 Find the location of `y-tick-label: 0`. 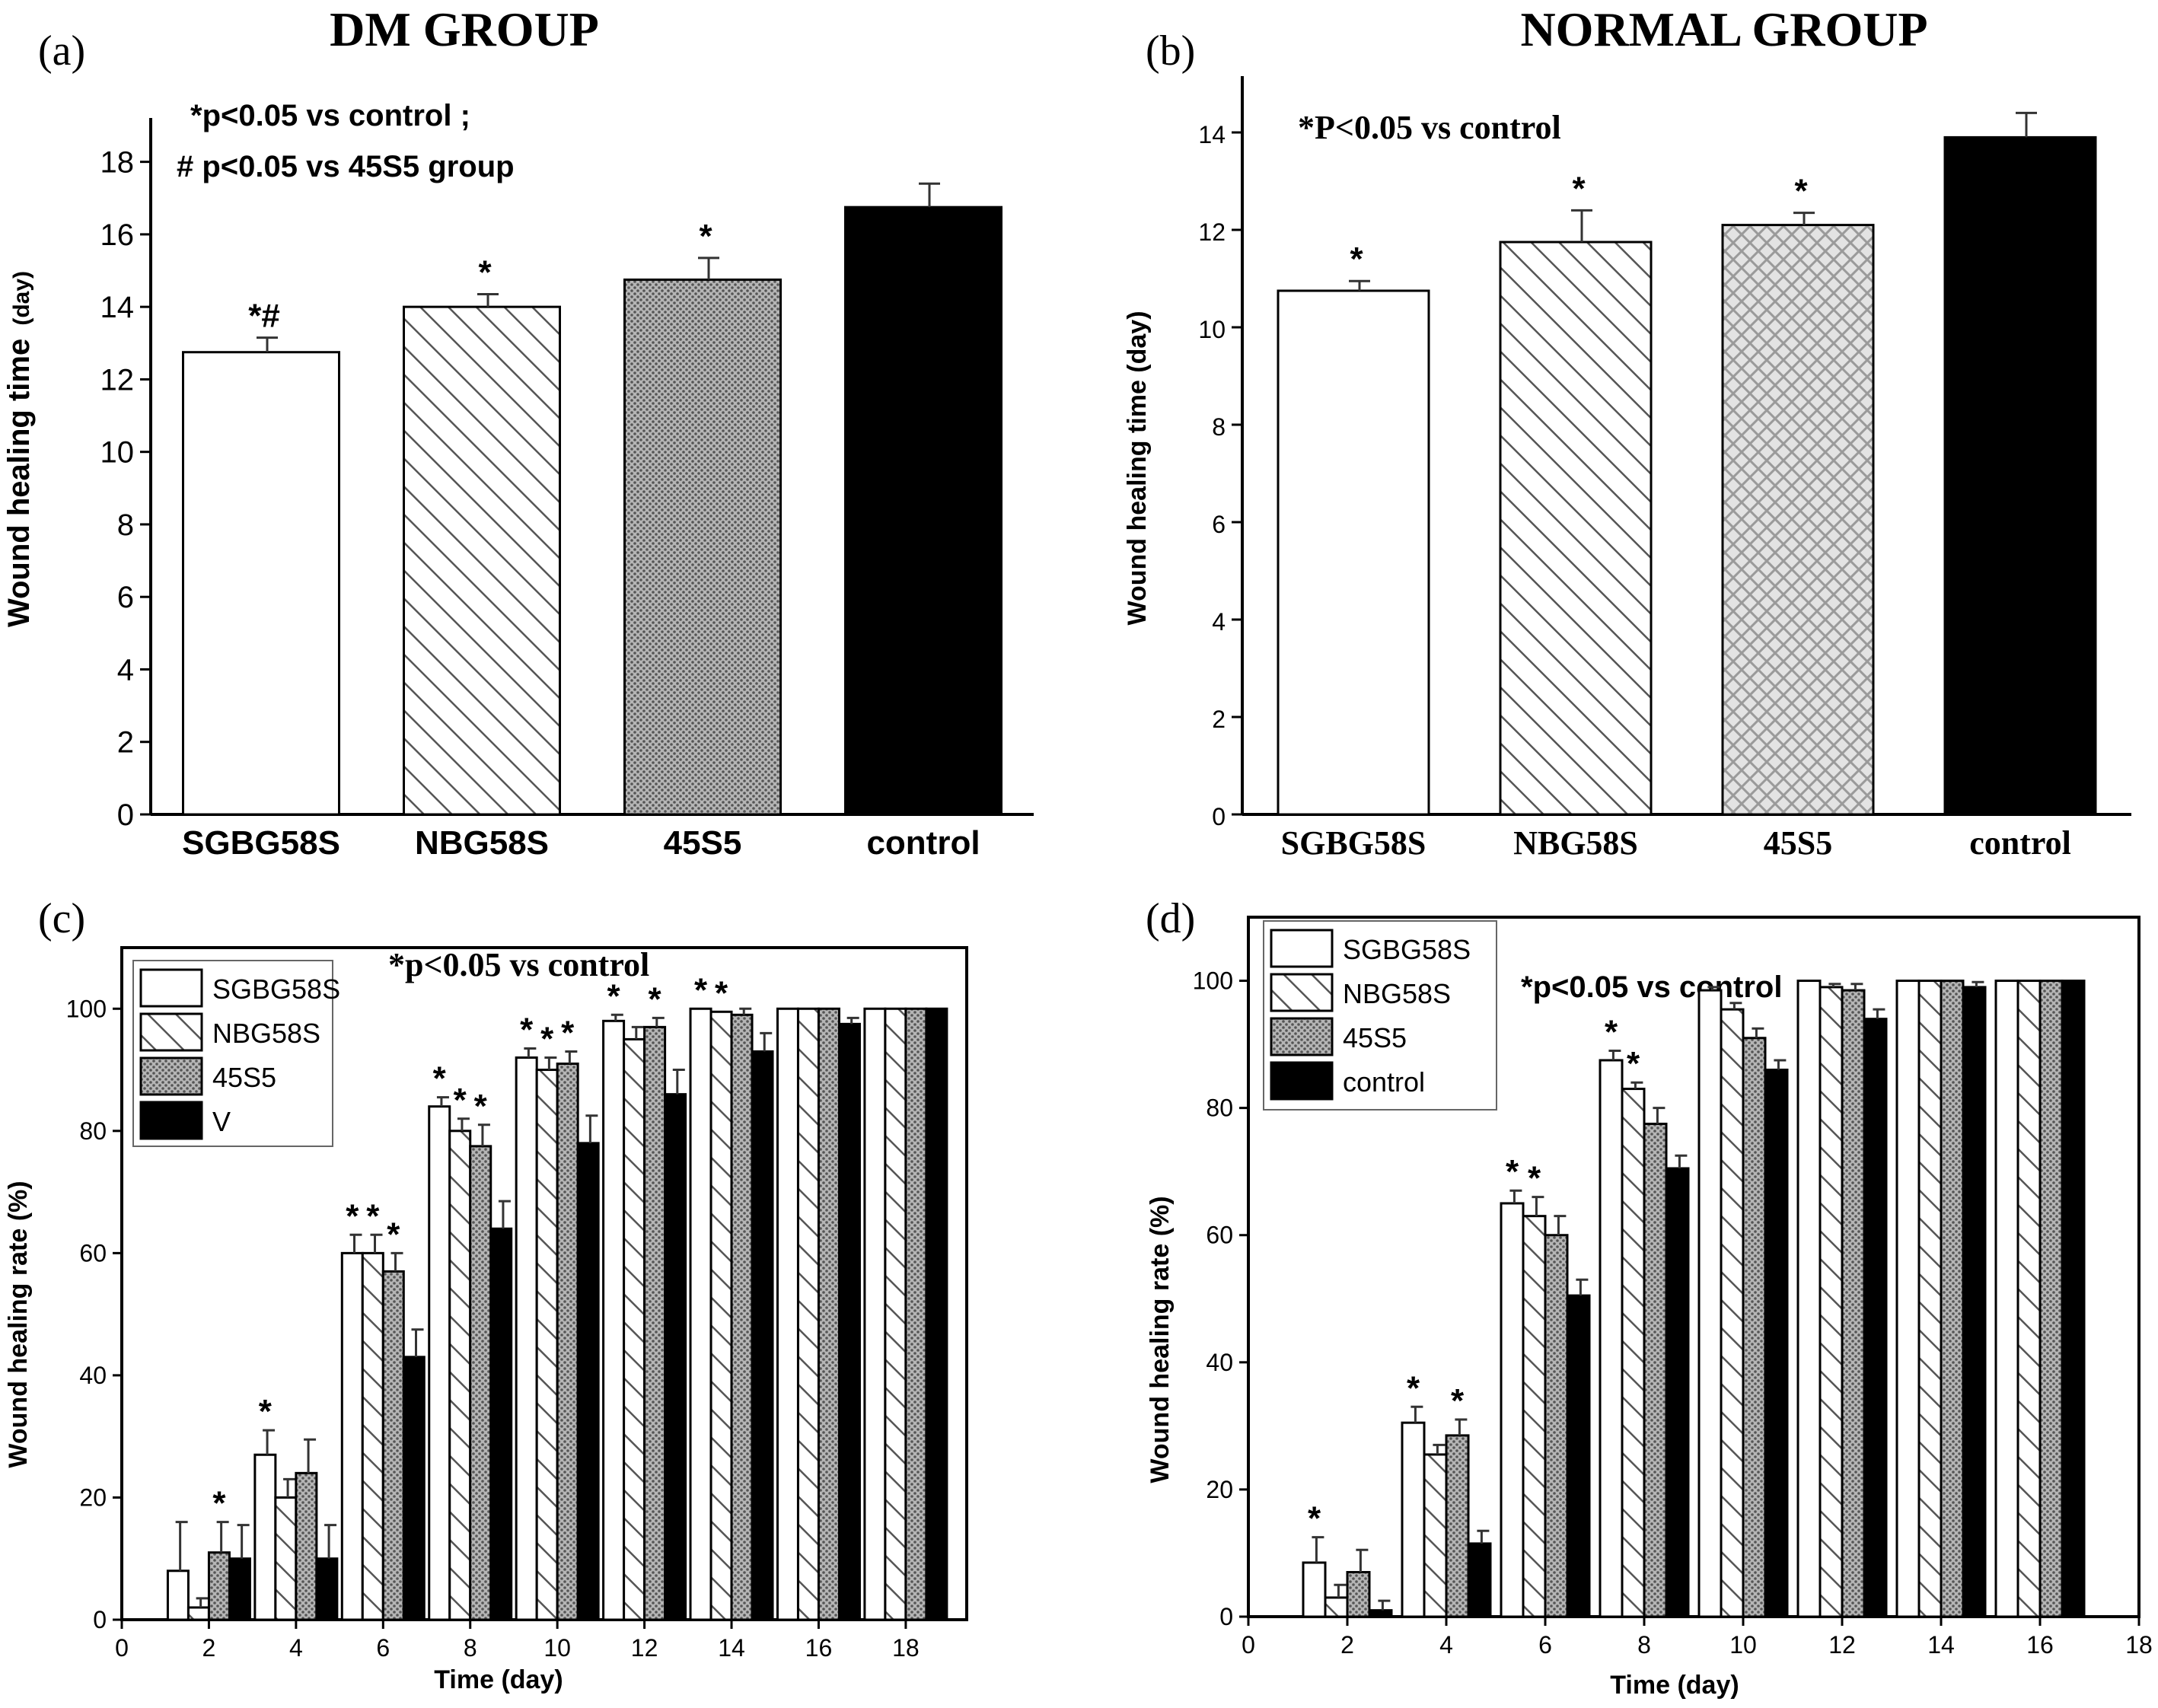

y-tick-label: 0 is located at coordinates (126, 815).